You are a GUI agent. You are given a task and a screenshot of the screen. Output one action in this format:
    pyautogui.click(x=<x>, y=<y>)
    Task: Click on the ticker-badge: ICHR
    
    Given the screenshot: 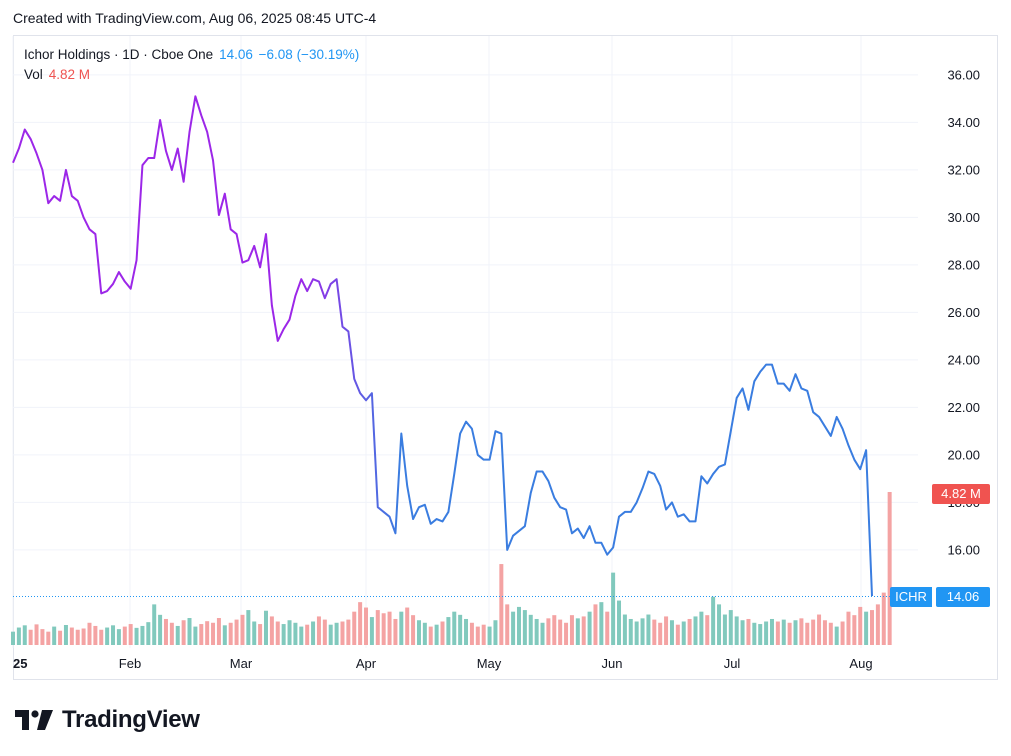 What is the action you would take?
    pyautogui.click(x=911, y=597)
    